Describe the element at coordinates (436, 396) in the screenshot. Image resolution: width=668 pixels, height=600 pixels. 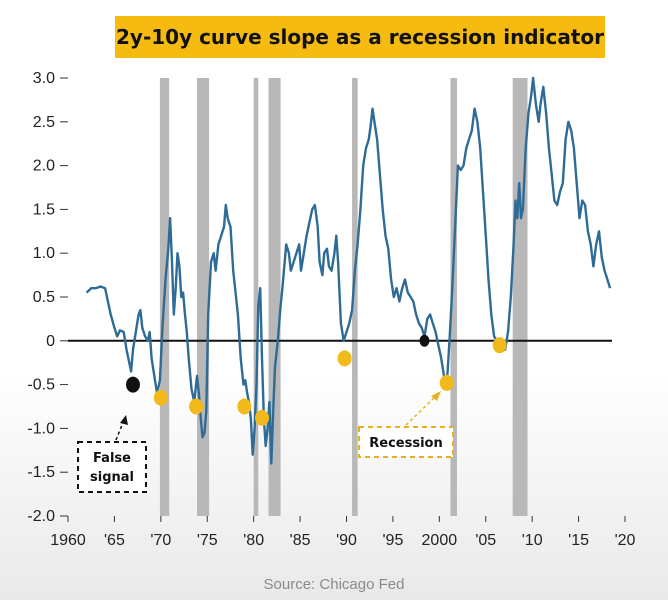
I see `recession-arrowhead` at that location.